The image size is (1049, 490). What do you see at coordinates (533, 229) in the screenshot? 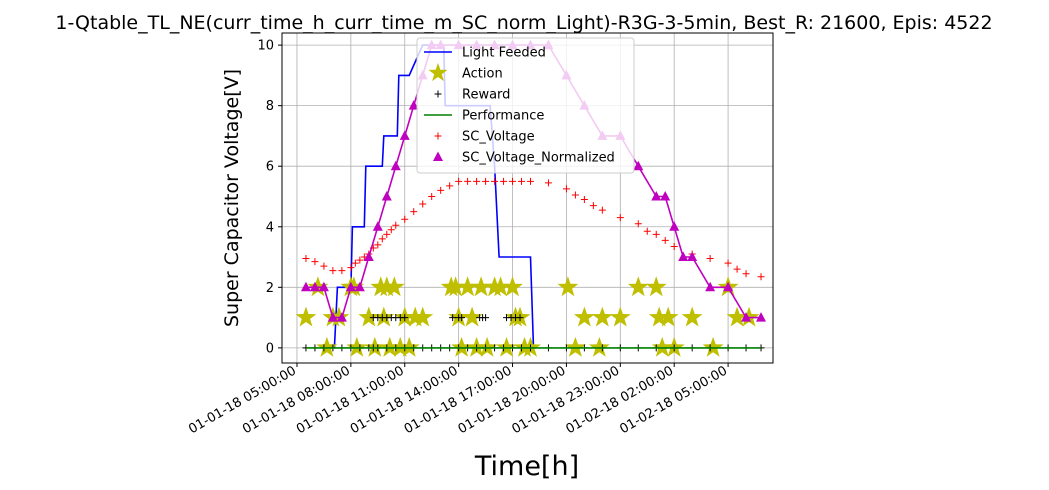
I see `series-sc-voltage` at bounding box center [533, 229].